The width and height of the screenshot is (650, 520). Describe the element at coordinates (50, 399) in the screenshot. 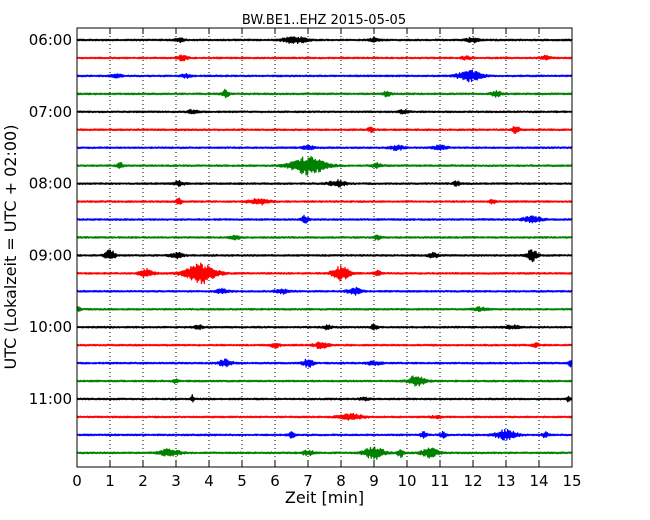

I see `y-tick-label: 11:00` at that location.